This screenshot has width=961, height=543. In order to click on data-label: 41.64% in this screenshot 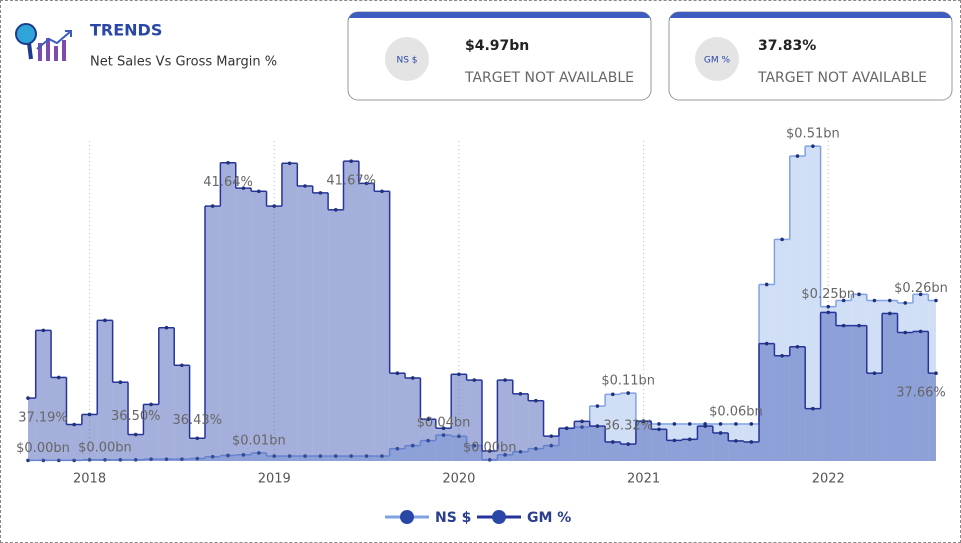, I will do `click(228, 182)`.